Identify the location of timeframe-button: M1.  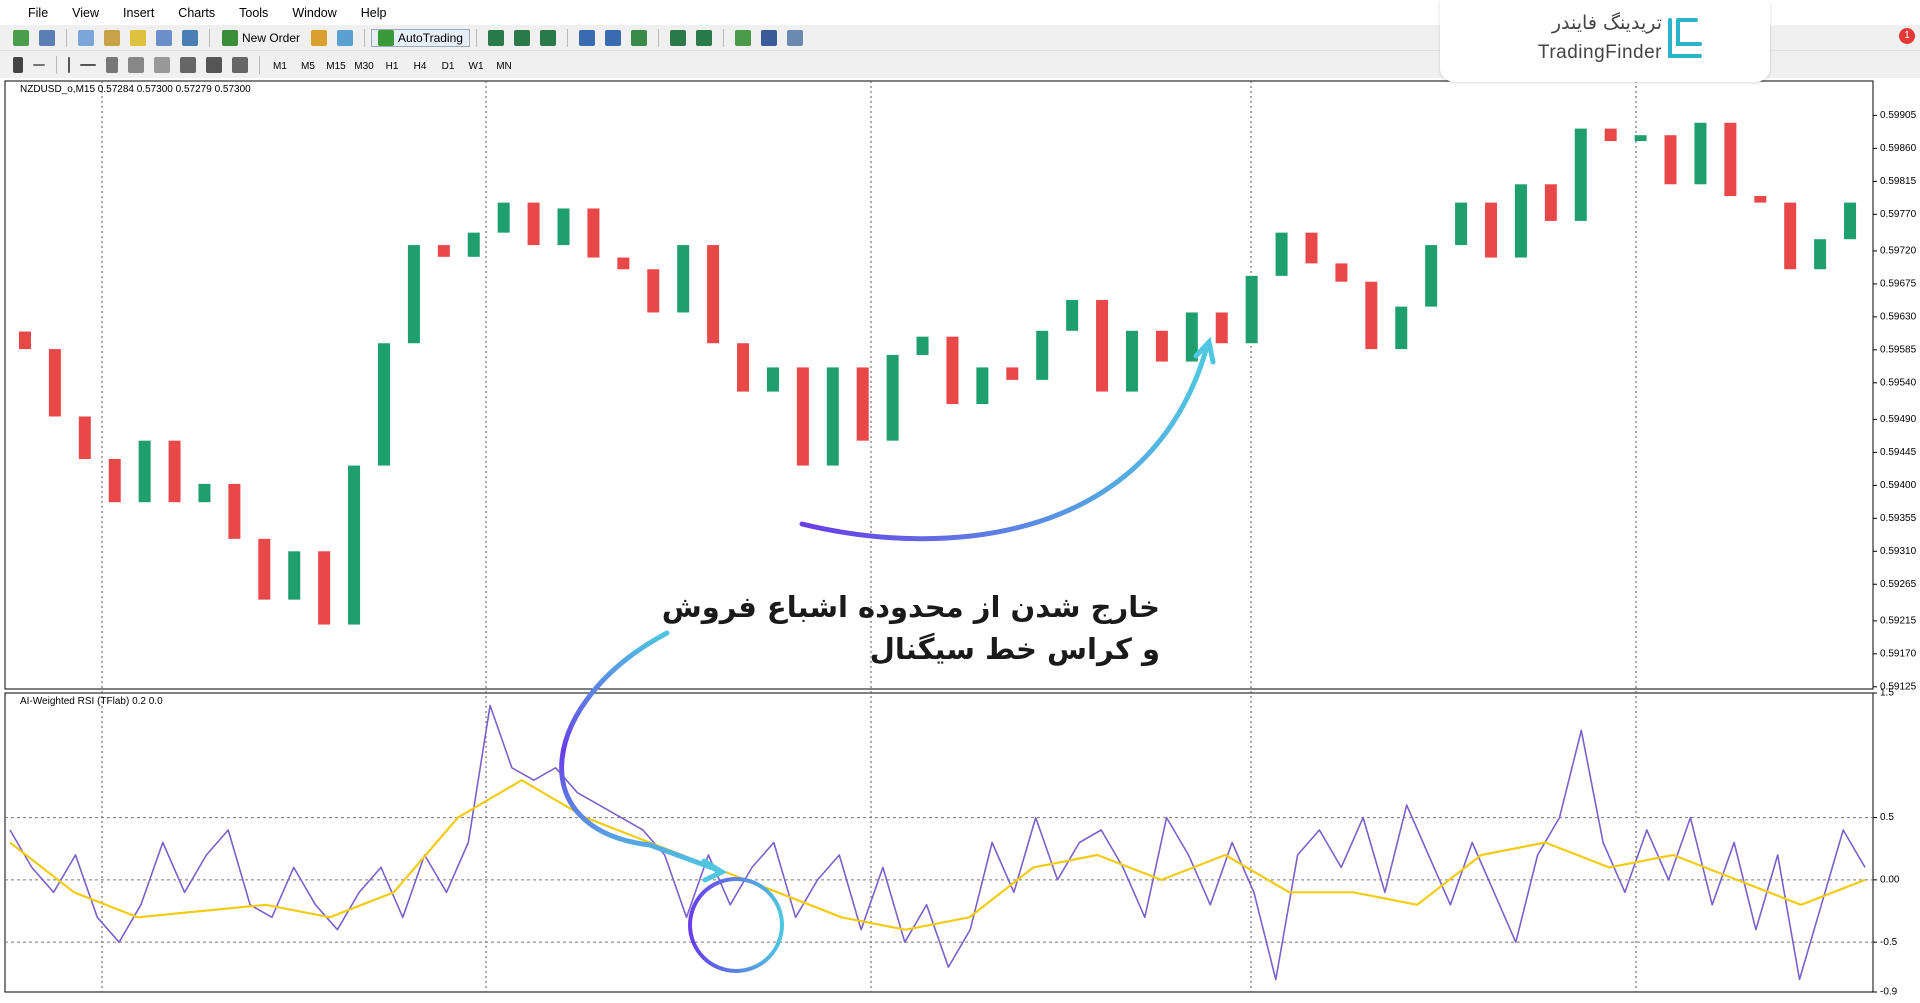
(280, 66).